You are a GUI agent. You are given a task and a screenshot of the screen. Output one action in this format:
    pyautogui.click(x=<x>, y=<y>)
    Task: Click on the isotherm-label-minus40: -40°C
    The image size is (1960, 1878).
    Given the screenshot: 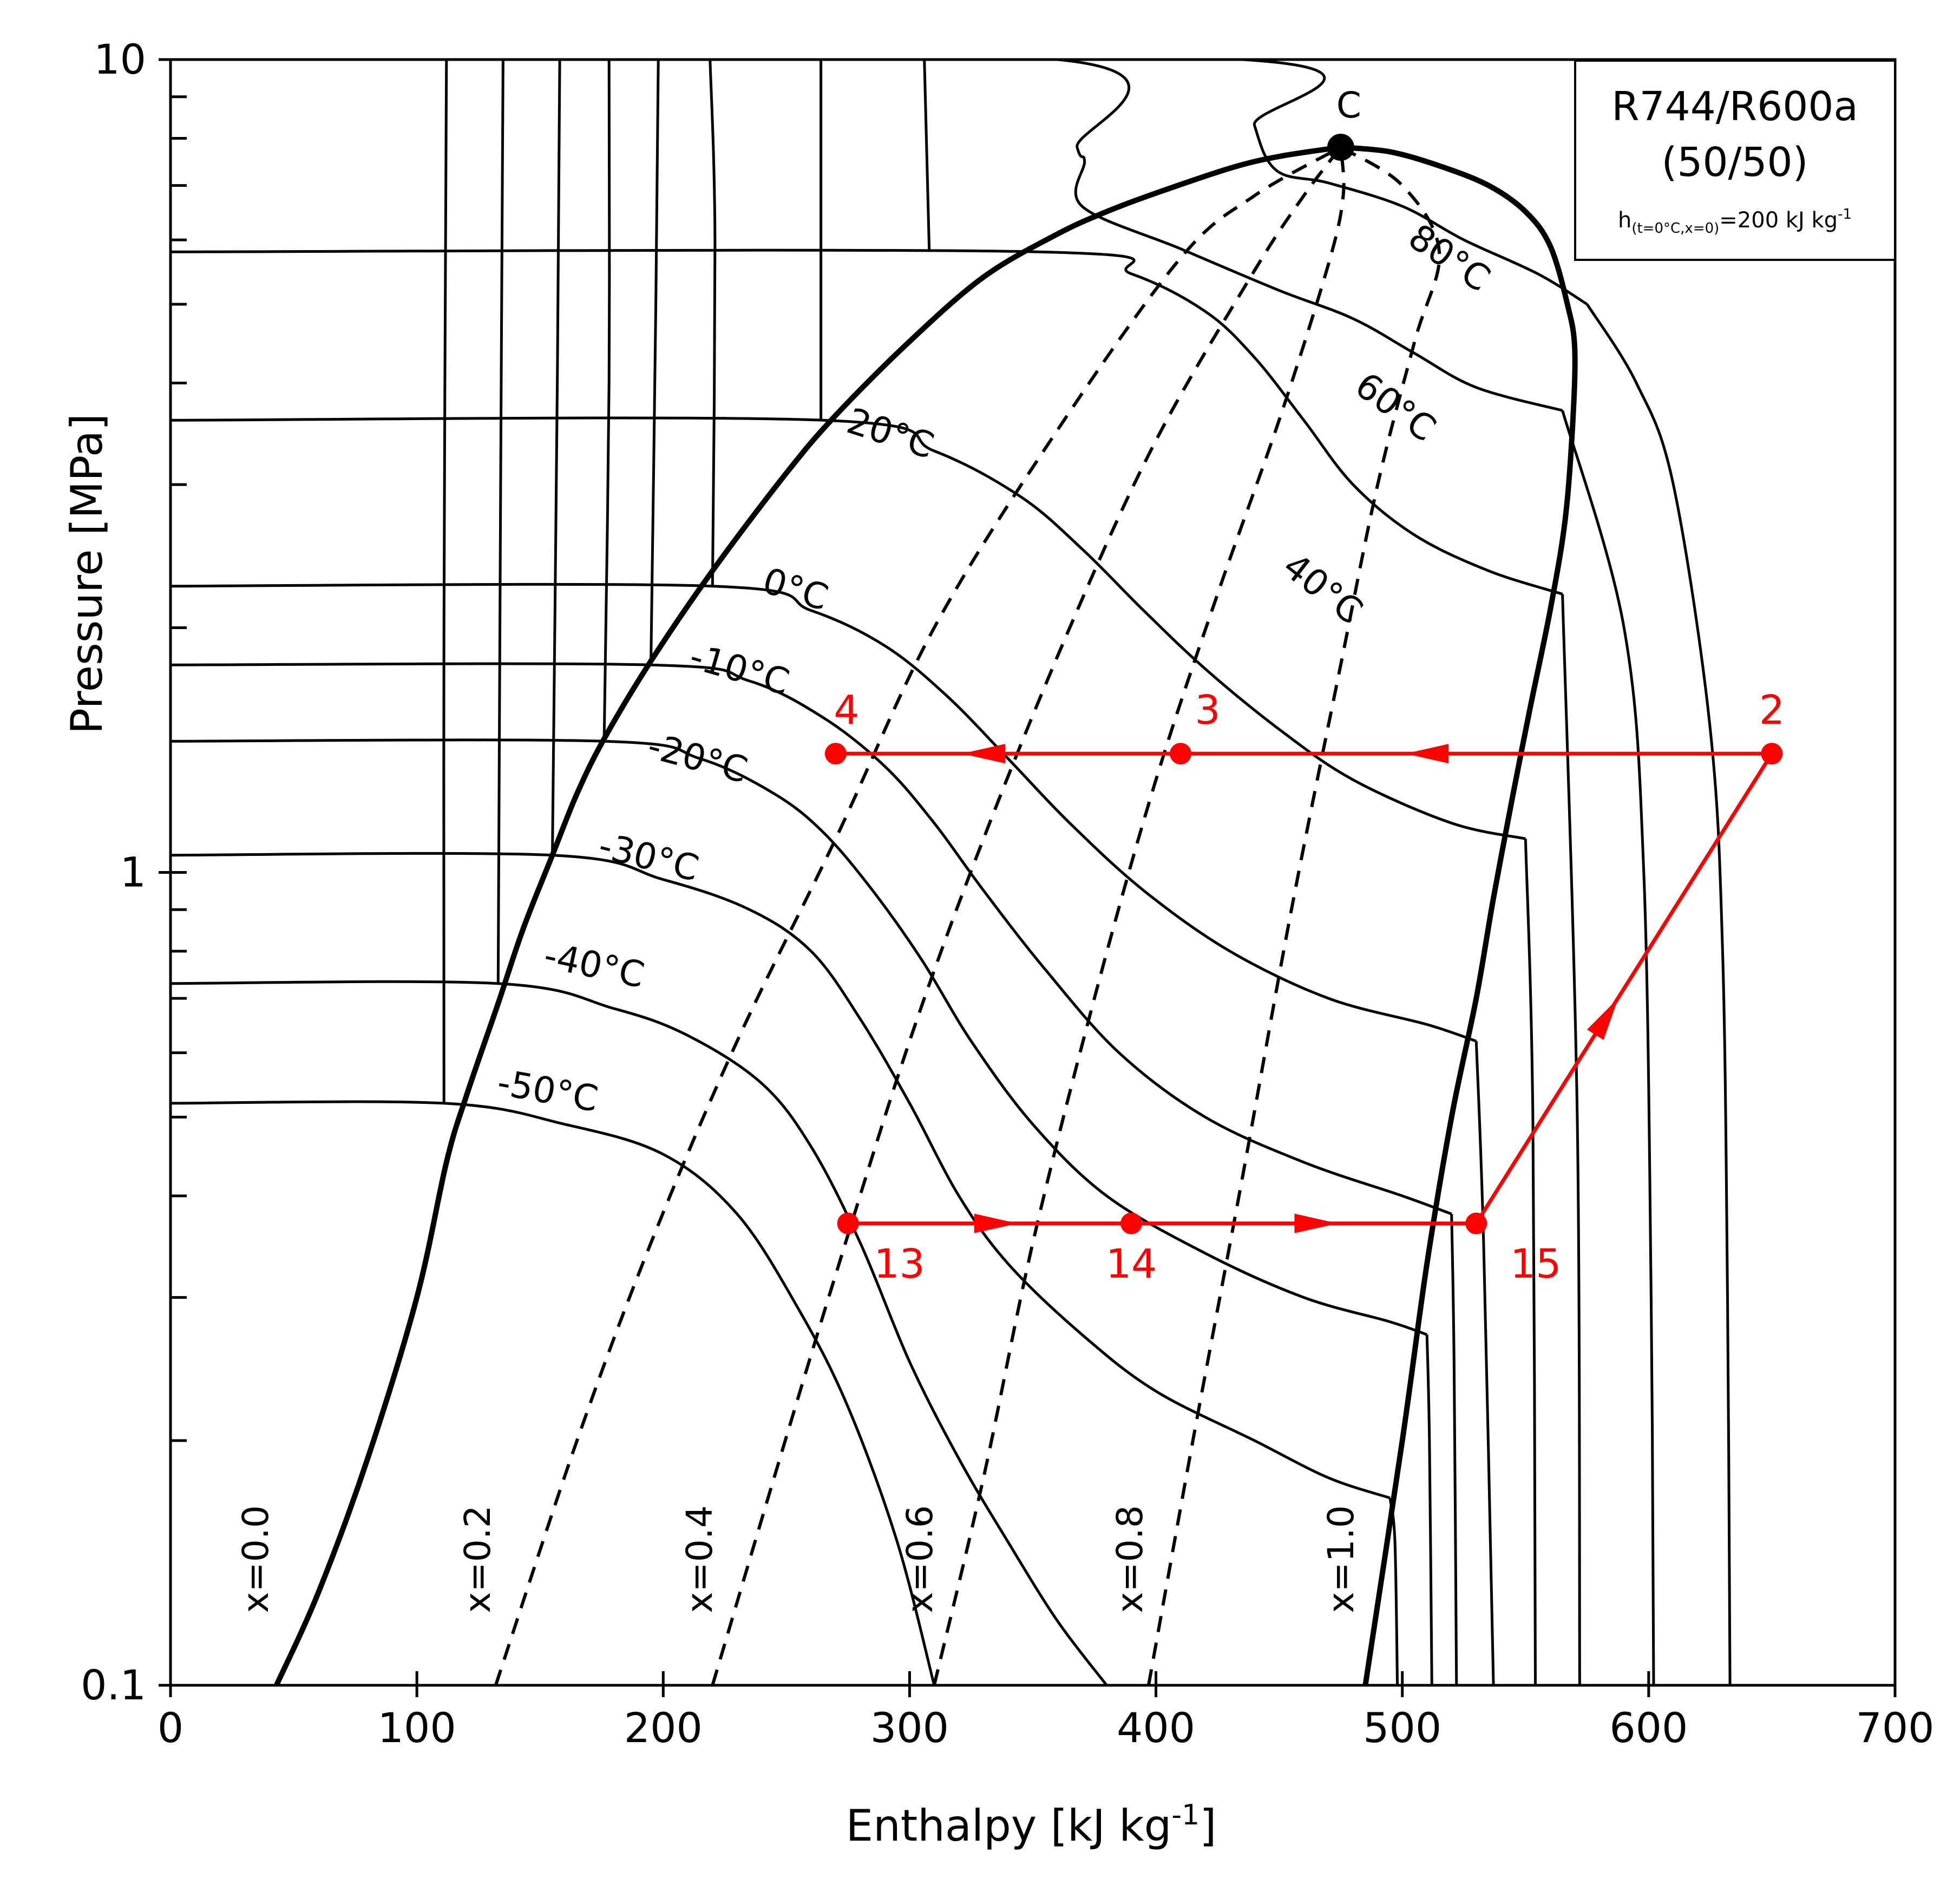 What is the action you would take?
    pyautogui.click(x=594, y=965)
    